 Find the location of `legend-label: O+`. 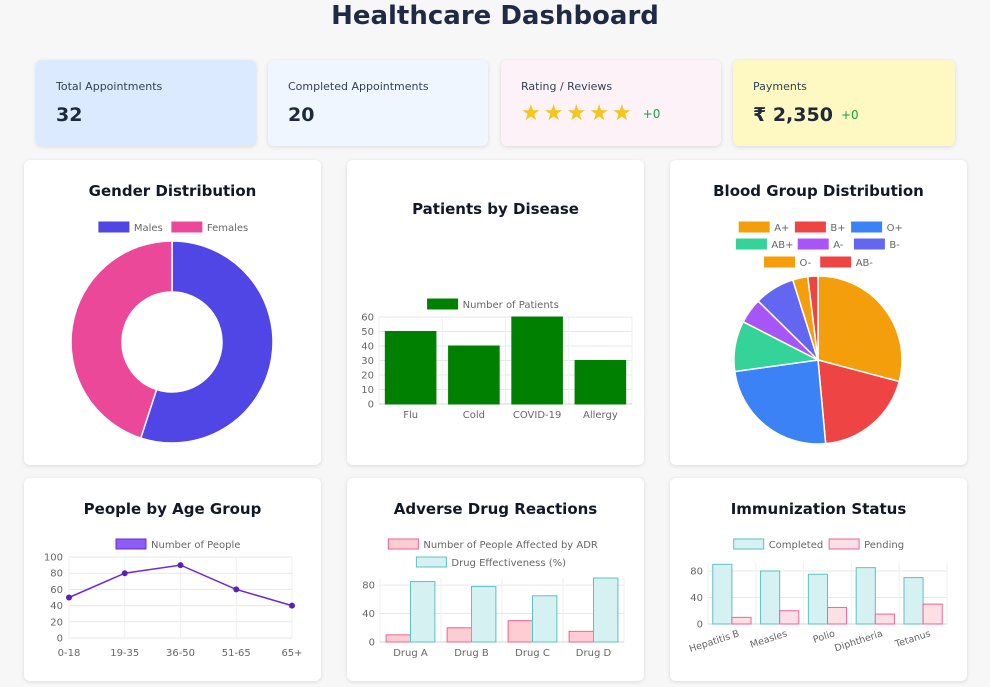

legend-label: O+ is located at coordinates (895, 228).